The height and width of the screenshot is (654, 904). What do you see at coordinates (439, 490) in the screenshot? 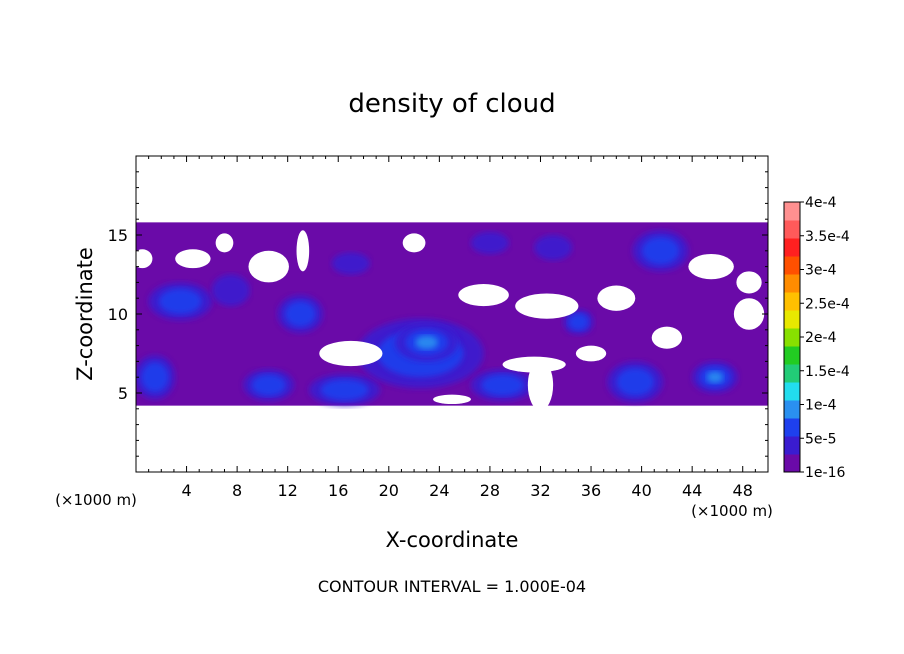
I see `x-tick-label: 24` at bounding box center [439, 490].